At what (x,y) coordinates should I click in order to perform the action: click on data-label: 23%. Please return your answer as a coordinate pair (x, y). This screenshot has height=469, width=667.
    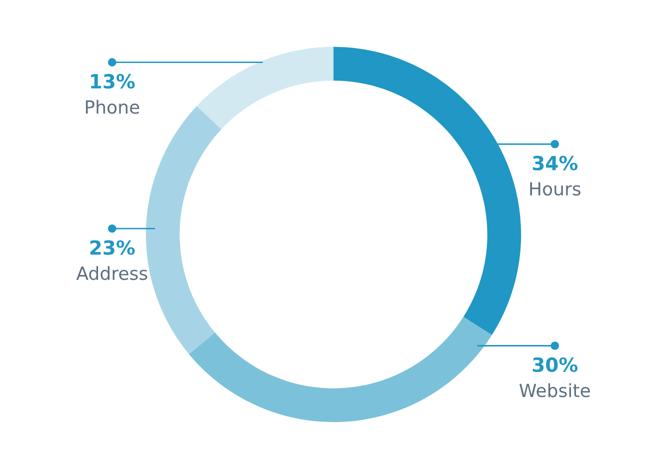
    Looking at the image, I should click on (112, 247).